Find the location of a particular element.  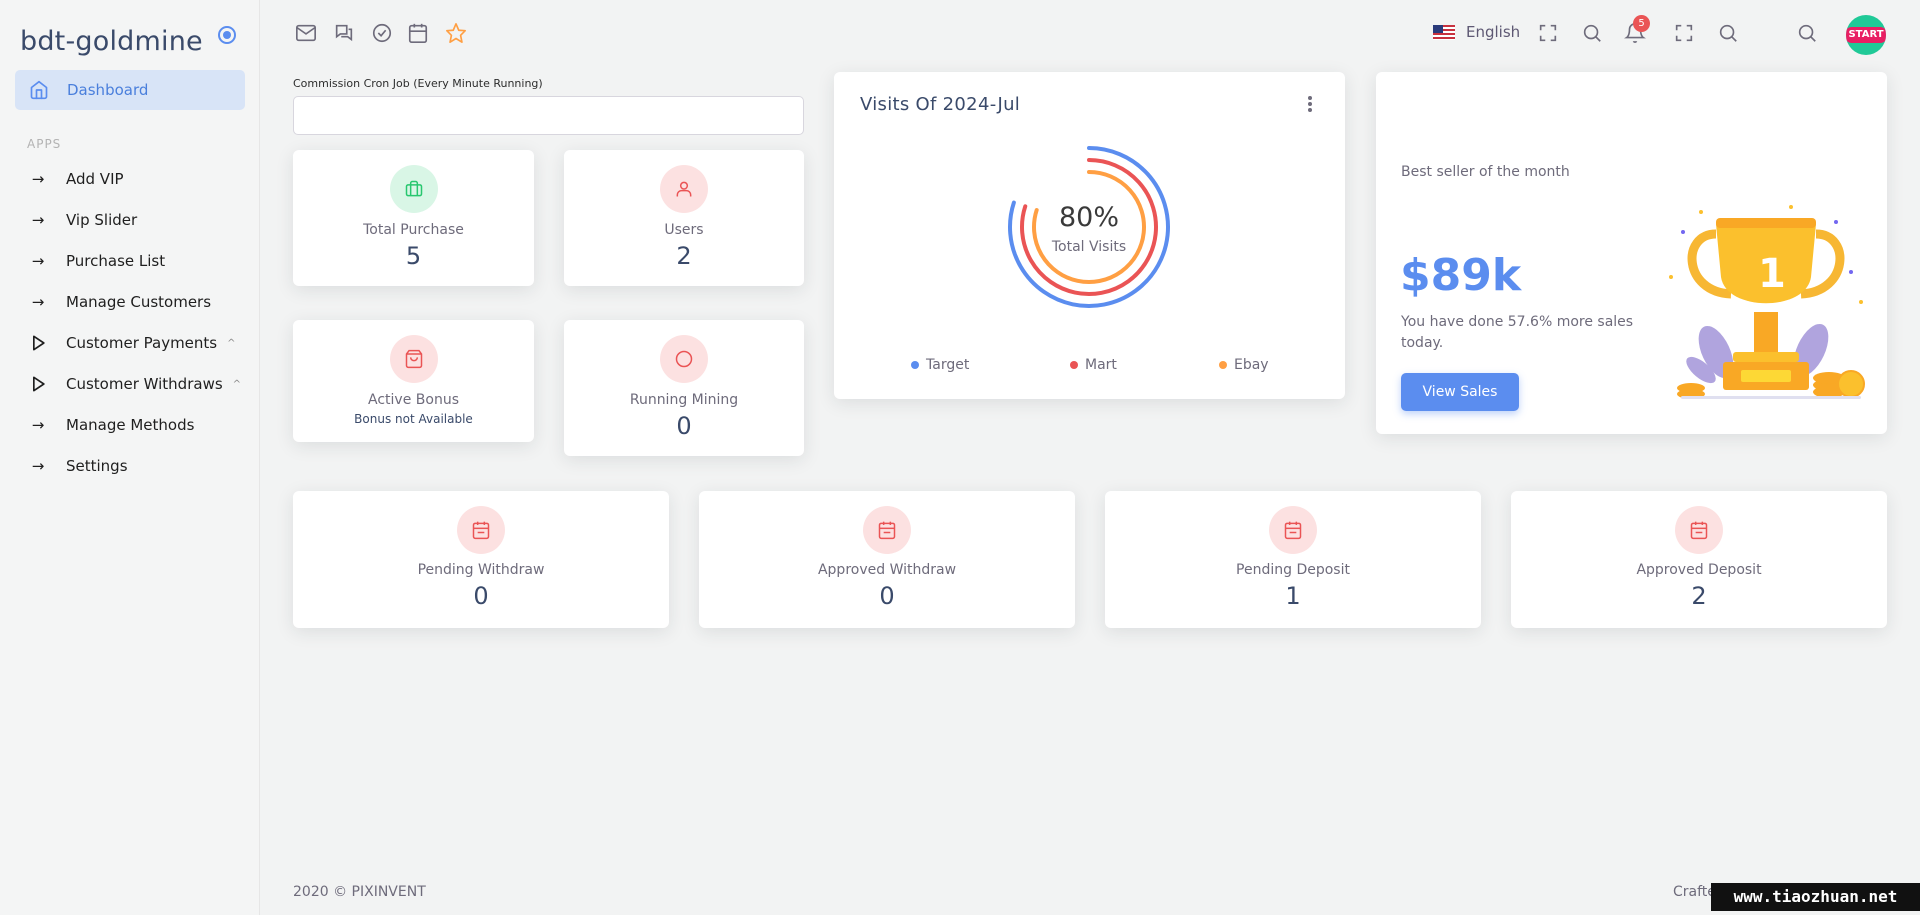

footer-copyright: 2020 © PIXINVENT is located at coordinates (359, 892).